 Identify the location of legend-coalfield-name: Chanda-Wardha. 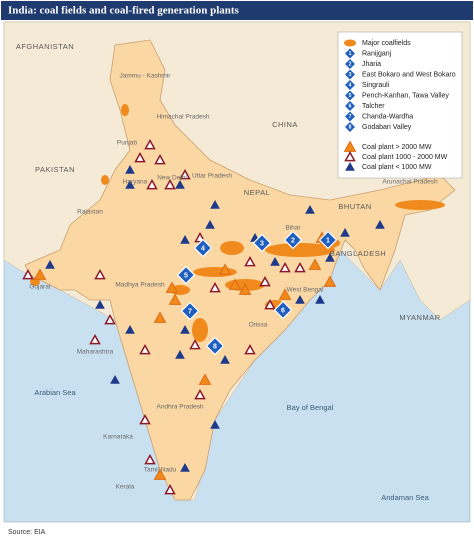
(387, 116).